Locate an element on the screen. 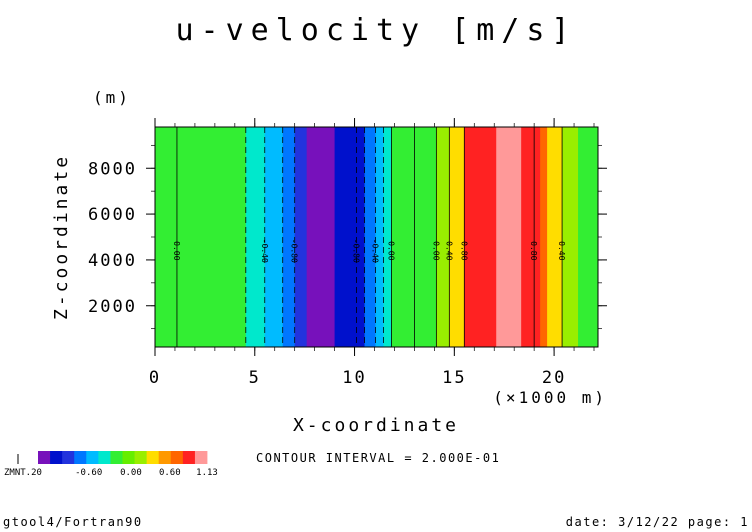  x-tick-label-3: 15 is located at coordinates (454, 378).